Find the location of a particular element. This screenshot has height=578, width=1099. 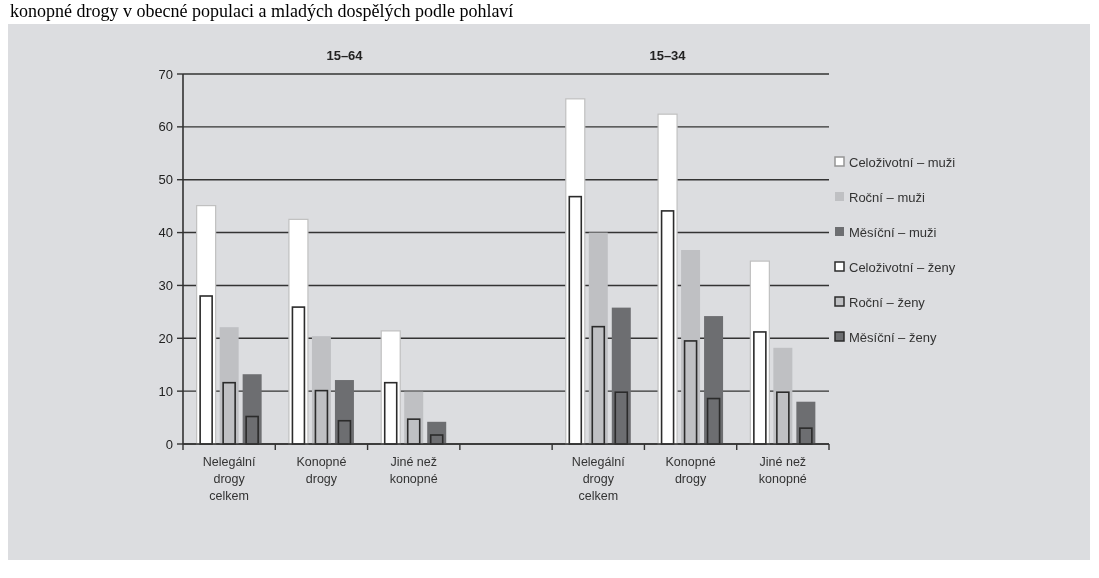

y-tick-label: 30 is located at coordinates (165, 285).